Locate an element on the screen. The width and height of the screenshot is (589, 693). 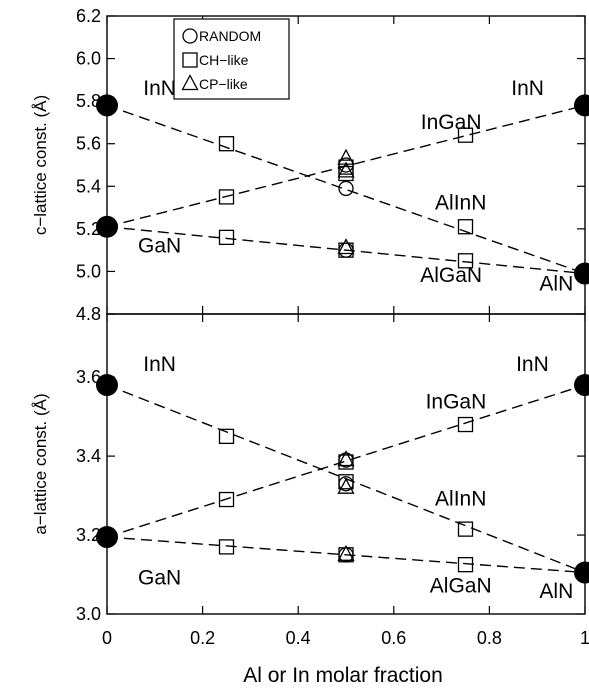
y-tick-label: 4.8 is located at coordinates (88, 314).